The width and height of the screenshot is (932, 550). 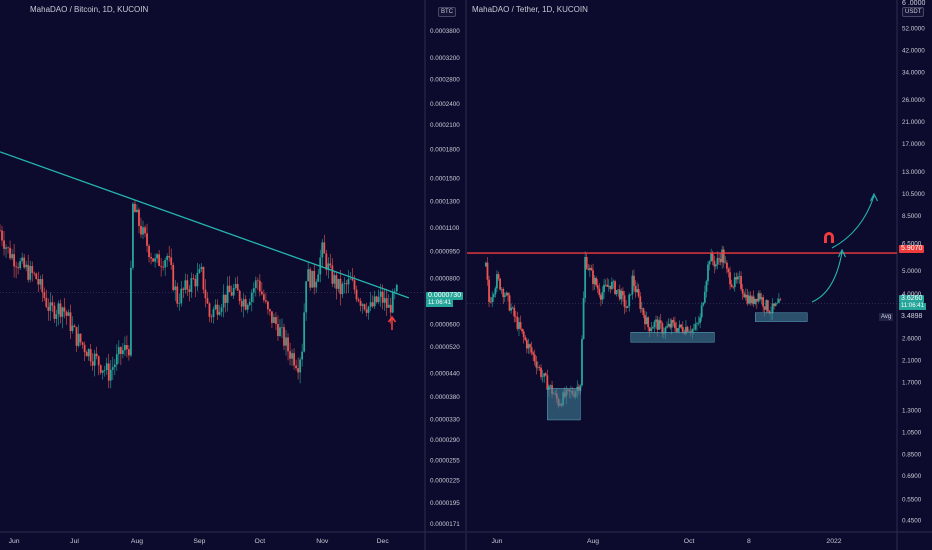 I want to click on left-y-tick-label: 0.0001100, so click(x=445, y=228).